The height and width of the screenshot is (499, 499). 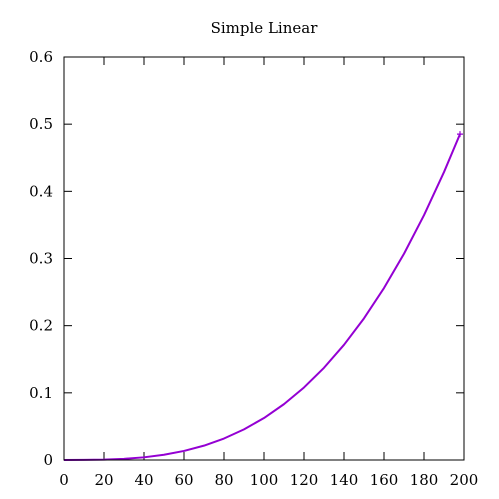 What do you see at coordinates (265, 28) in the screenshot?
I see `chart-title: Simple Linear` at bounding box center [265, 28].